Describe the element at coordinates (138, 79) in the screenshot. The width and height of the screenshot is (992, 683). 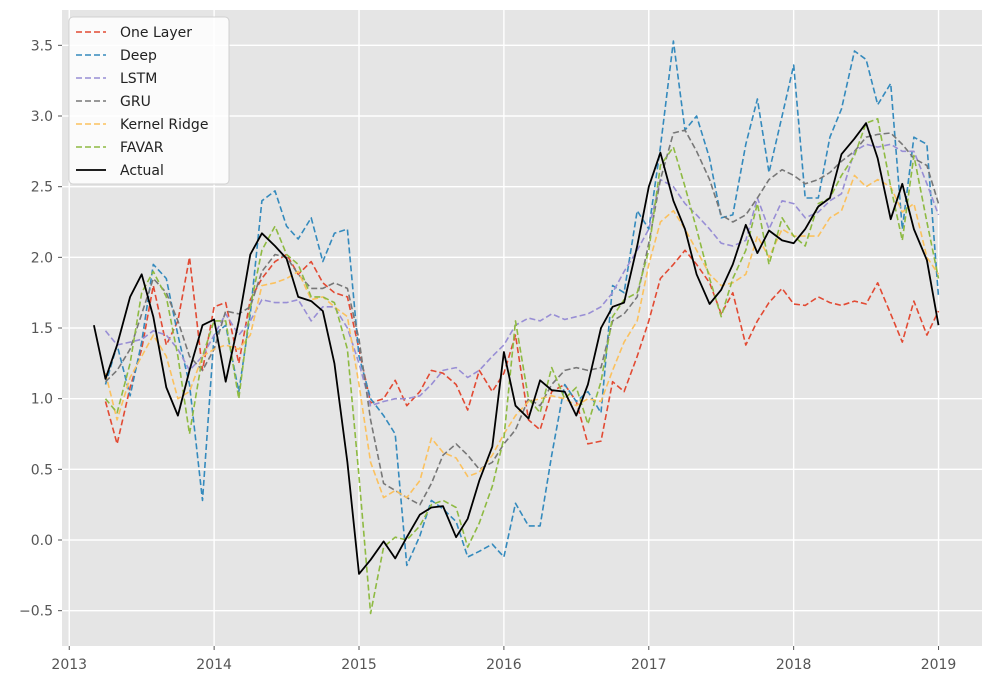
I see `legend-label-lstm: LSTM` at that location.